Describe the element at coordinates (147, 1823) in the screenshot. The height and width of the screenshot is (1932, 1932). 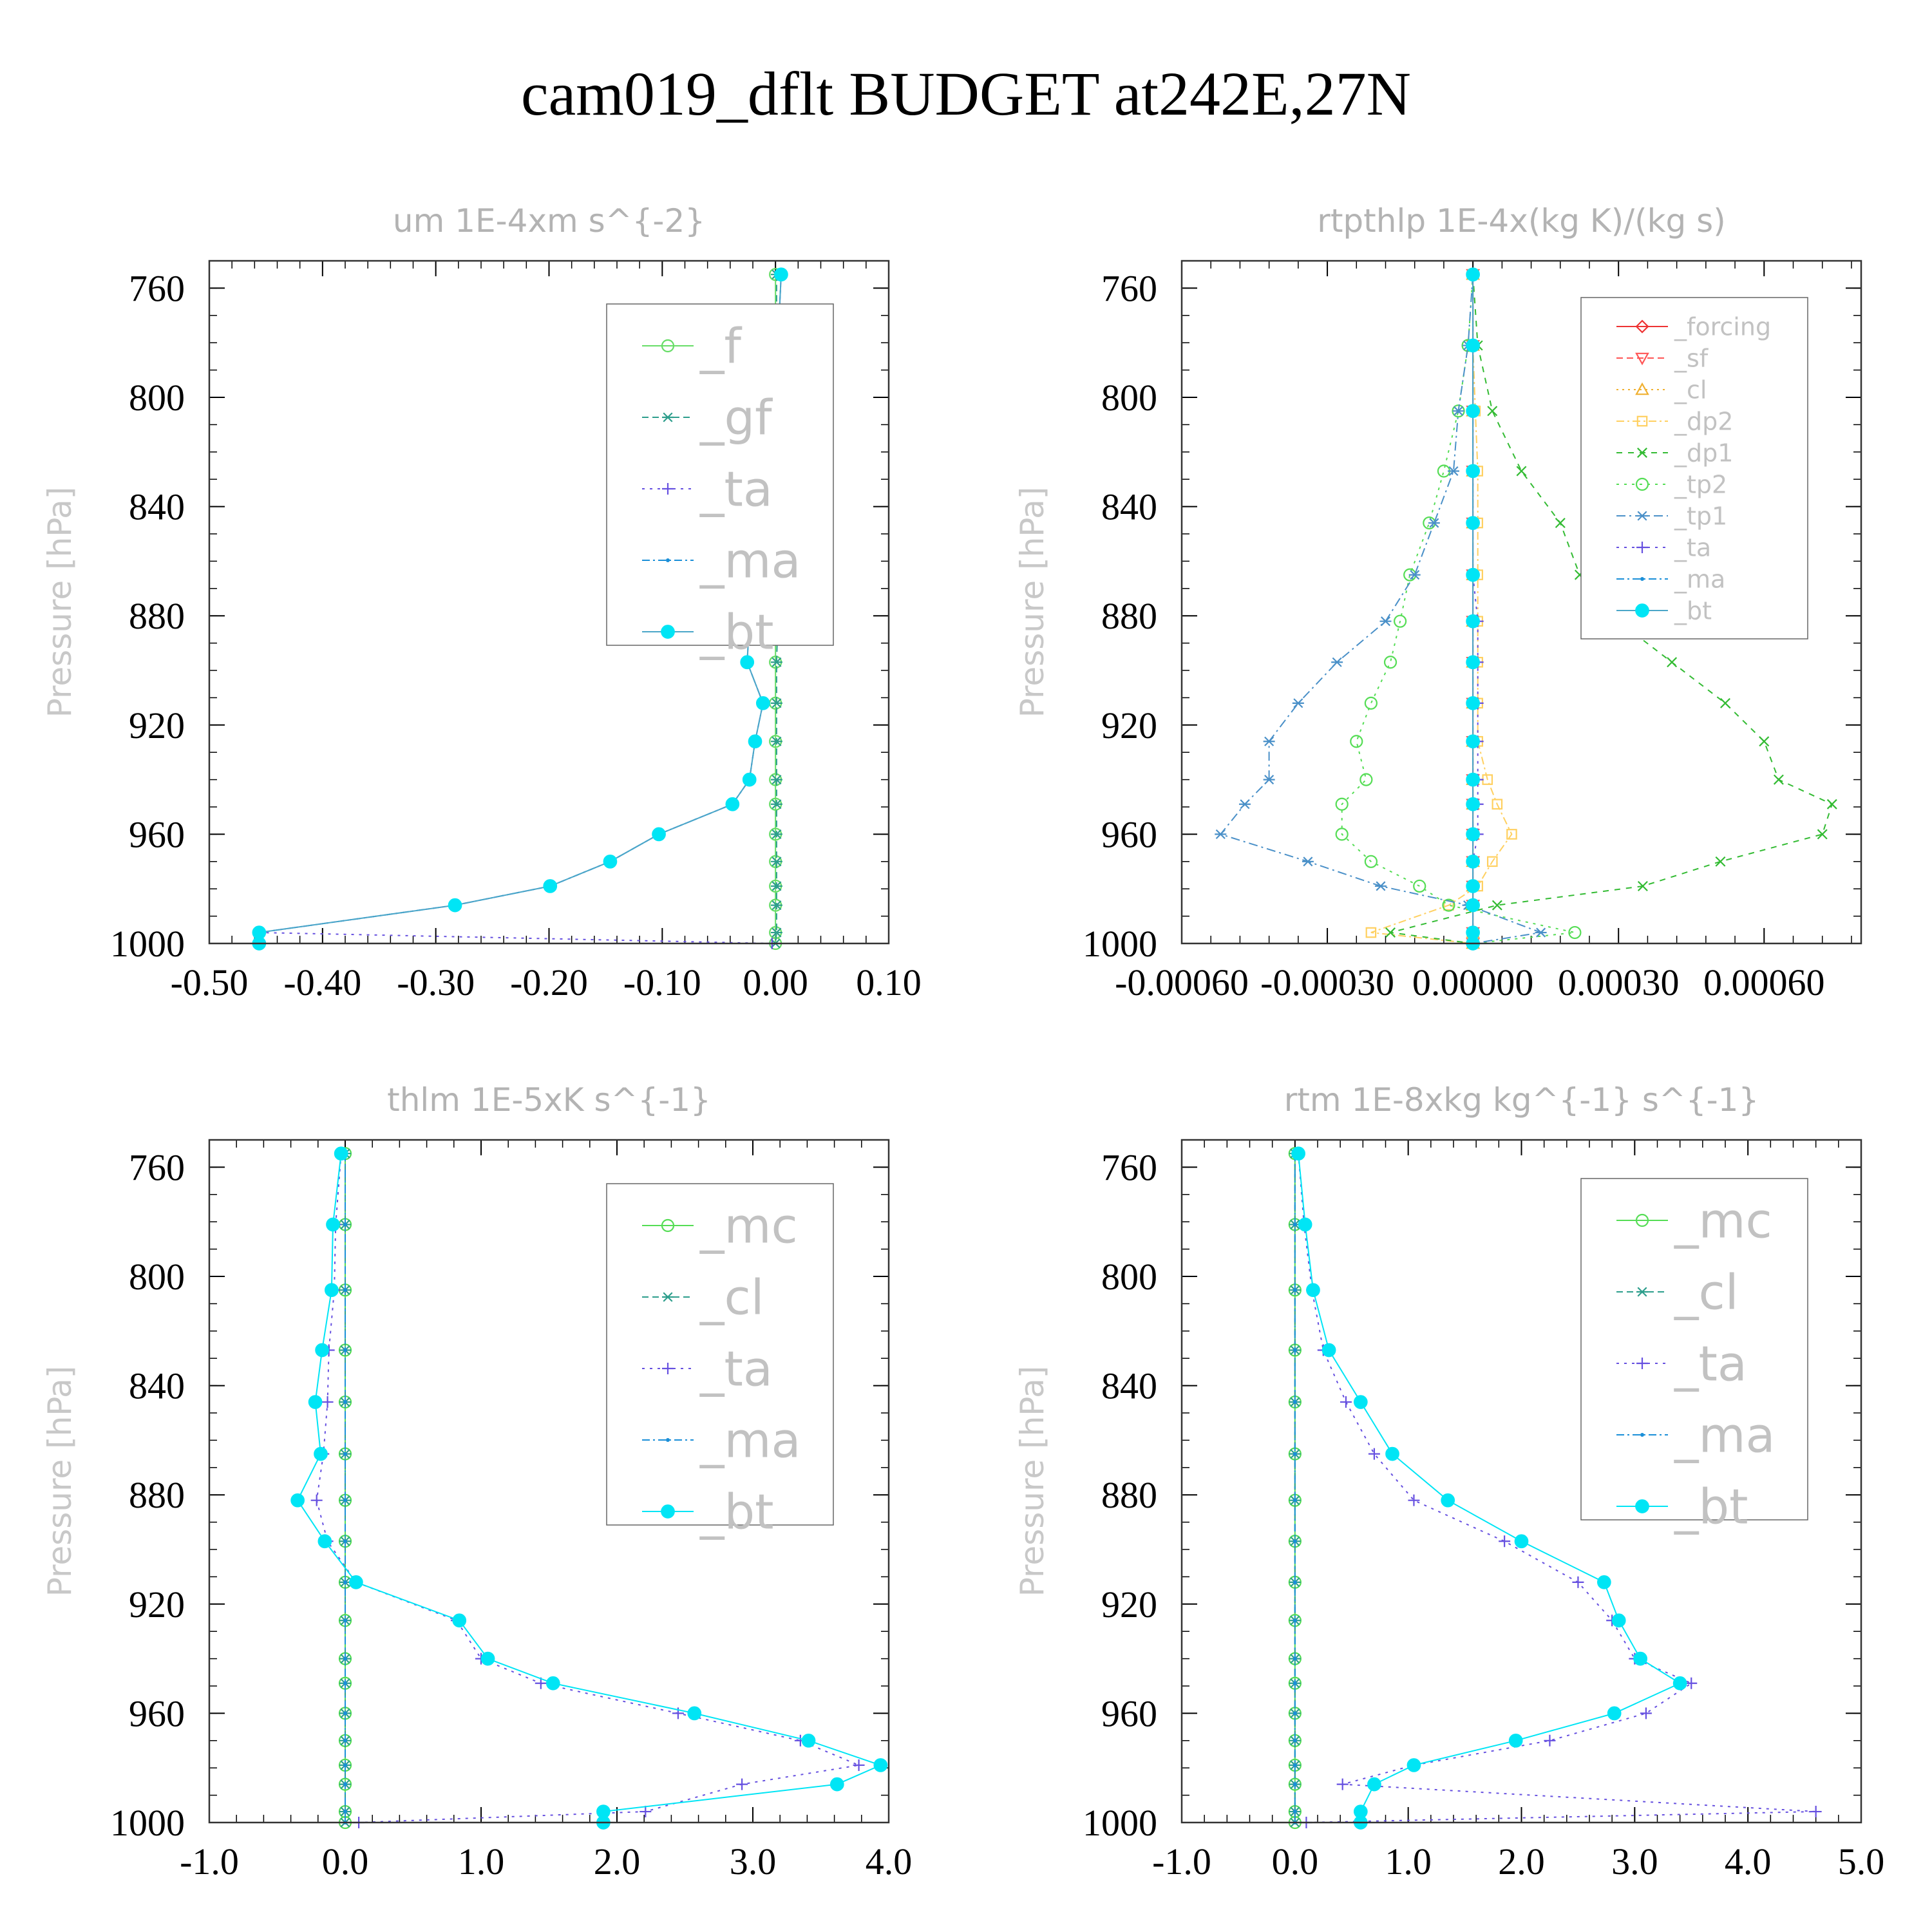
I see `y-tick-label: 1000` at that location.